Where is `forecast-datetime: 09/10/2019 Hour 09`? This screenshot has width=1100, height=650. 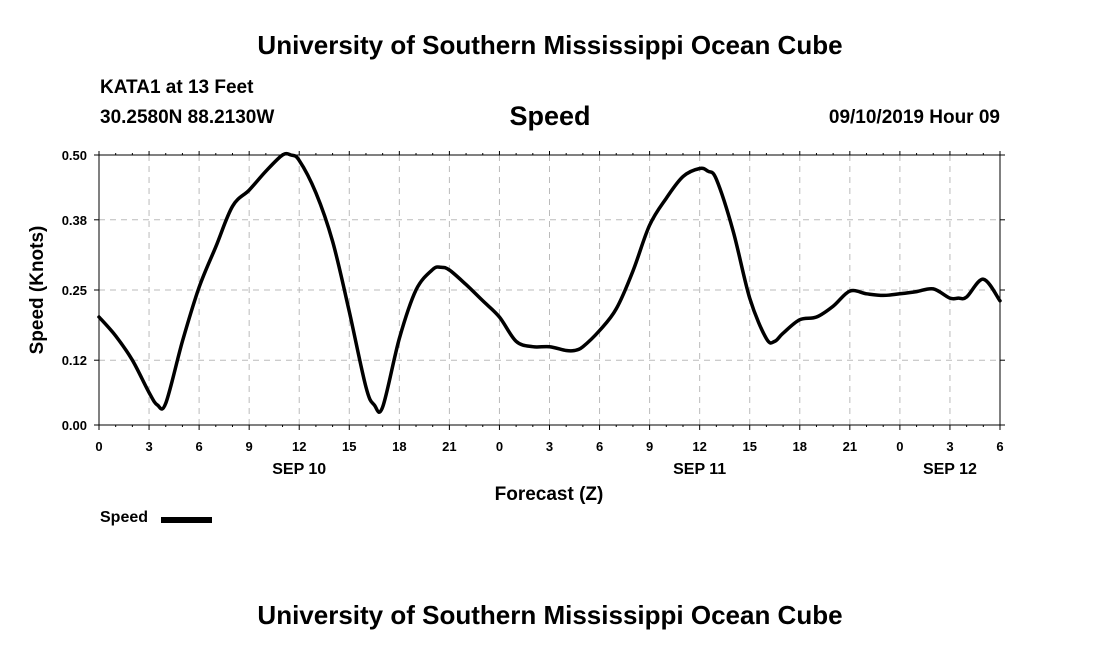 forecast-datetime: 09/10/2019 Hour 09 is located at coordinates (914, 117).